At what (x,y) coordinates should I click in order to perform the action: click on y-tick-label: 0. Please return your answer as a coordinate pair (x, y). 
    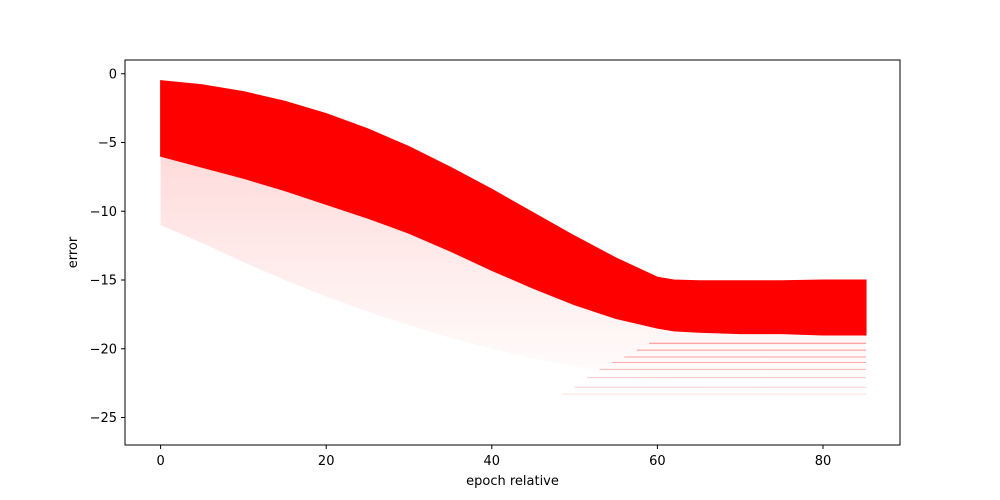
    Looking at the image, I should click on (113, 74).